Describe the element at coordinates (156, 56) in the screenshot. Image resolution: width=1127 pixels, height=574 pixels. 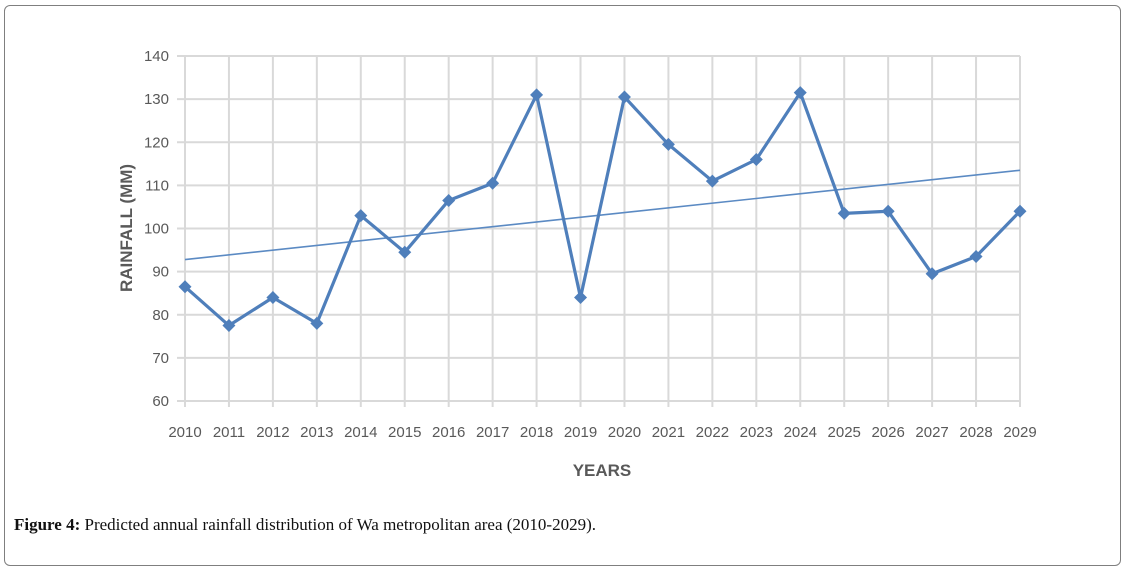
I see `y-tick-label: 140` at that location.